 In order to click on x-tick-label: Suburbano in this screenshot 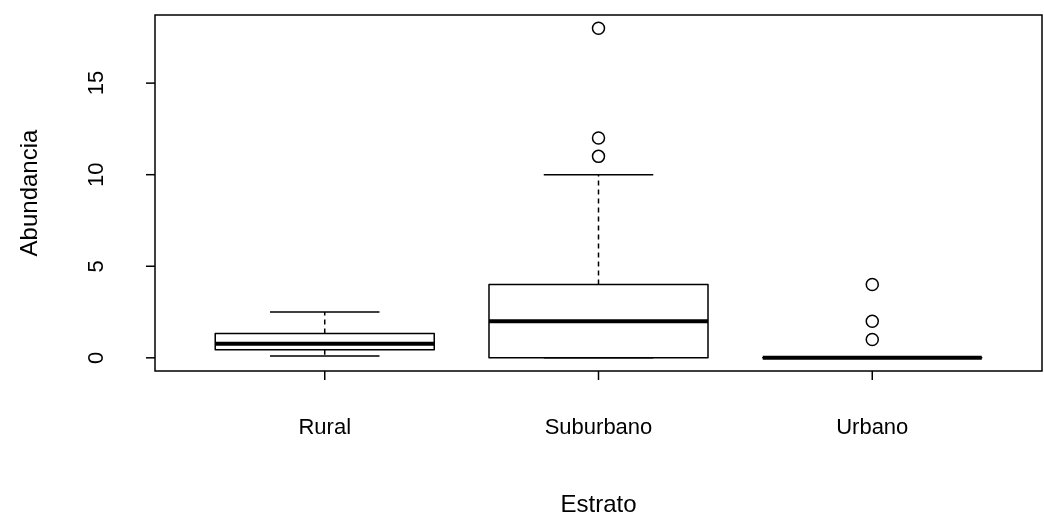, I will do `click(598, 427)`.